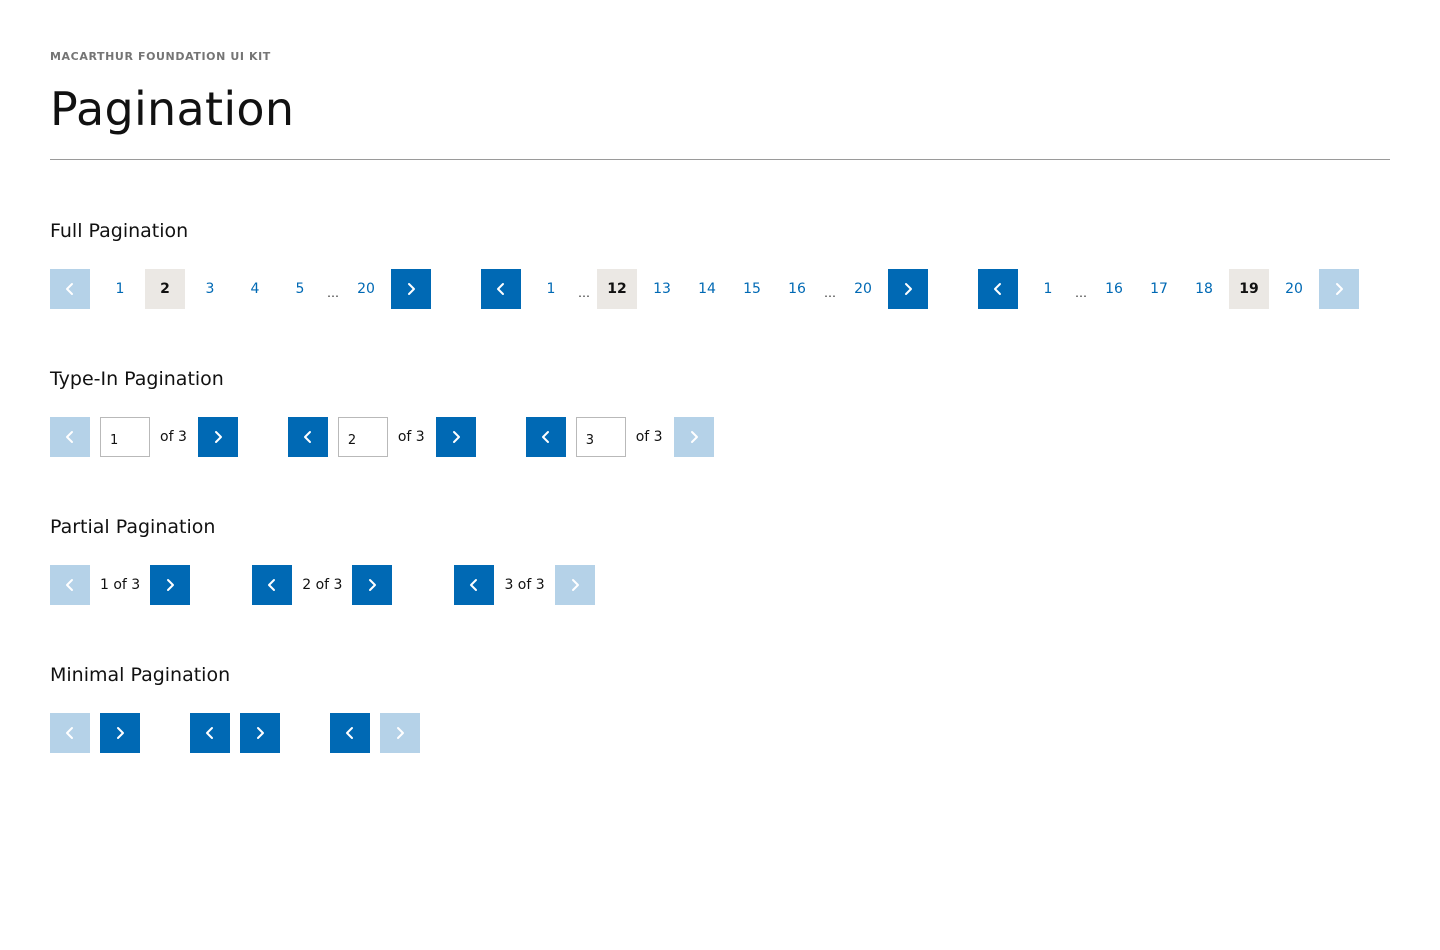  What do you see at coordinates (255, 289) in the screenshot?
I see `page-number-link: 4` at bounding box center [255, 289].